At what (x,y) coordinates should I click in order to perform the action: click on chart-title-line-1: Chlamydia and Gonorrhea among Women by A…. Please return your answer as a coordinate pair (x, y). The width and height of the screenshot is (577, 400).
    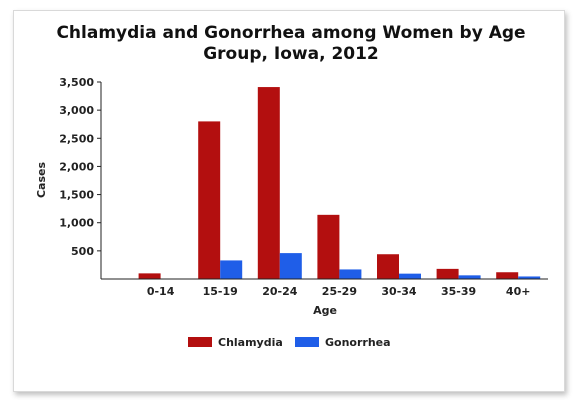
    Looking at the image, I should click on (290, 33).